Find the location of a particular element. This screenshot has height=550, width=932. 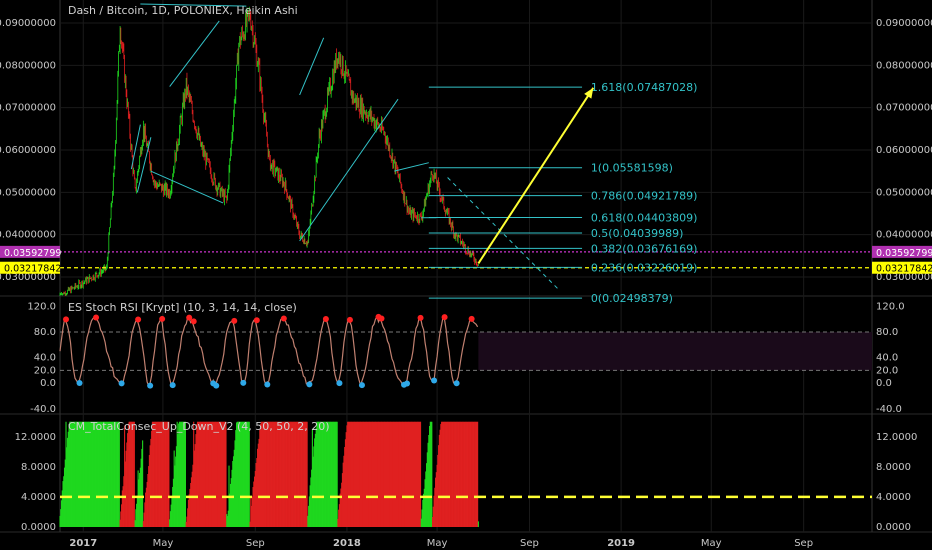

stoch-y-tick-left: 20.0 is located at coordinates (45, 370).